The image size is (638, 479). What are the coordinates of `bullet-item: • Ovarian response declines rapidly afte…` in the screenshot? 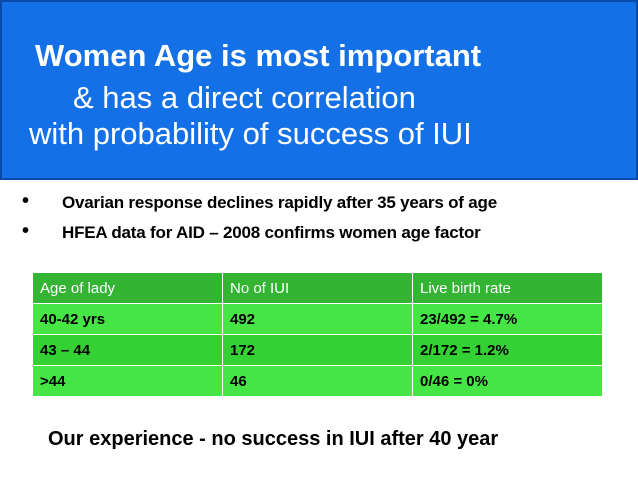 It's located at (319, 205).